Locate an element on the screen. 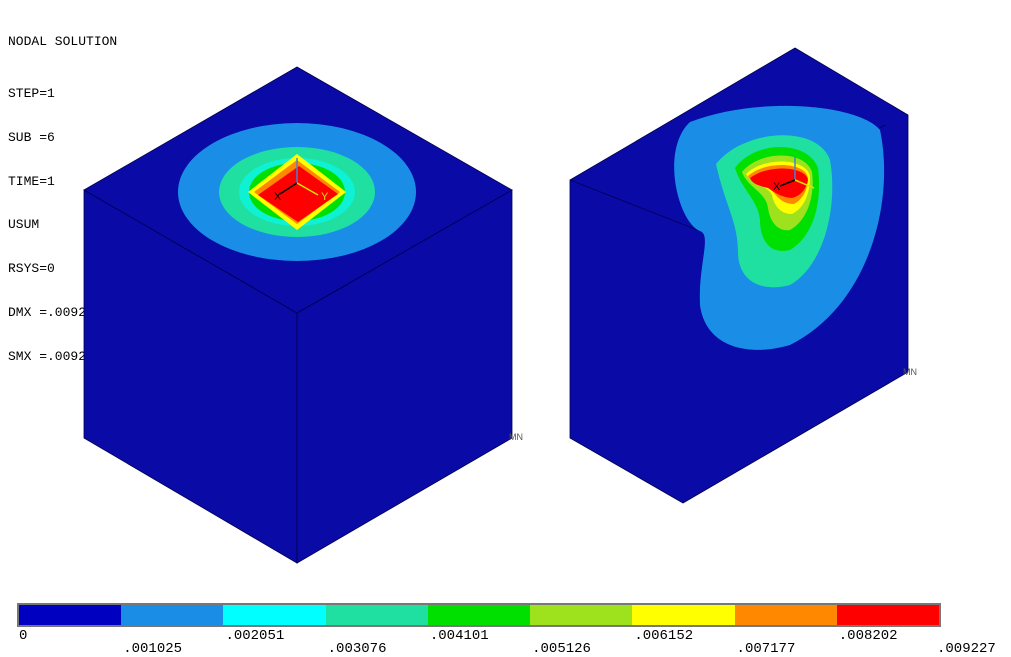 This screenshot has height=657, width=1011. sub-text: SUB =6 is located at coordinates (31, 137).